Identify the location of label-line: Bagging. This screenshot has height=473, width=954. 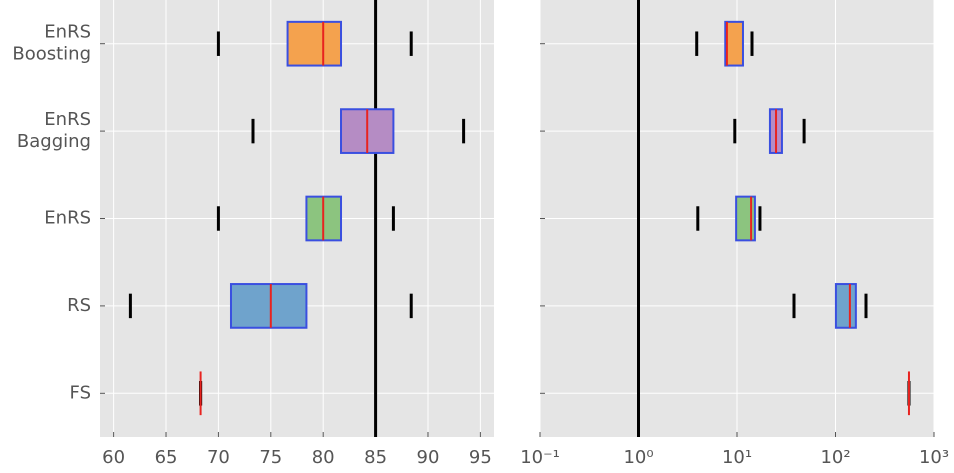
(54, 141).